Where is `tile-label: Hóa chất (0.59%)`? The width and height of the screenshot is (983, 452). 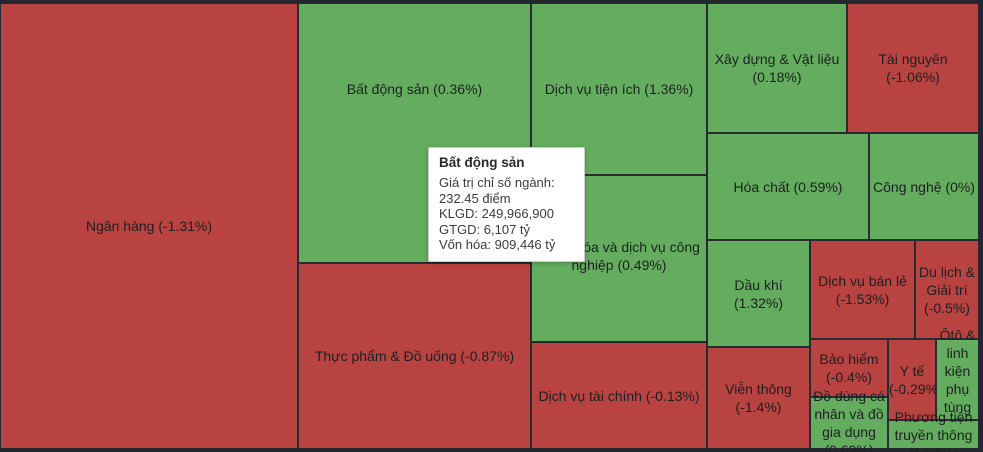 tile-label: Hóa chất (0.59%) is located at coordinates (788, 186).